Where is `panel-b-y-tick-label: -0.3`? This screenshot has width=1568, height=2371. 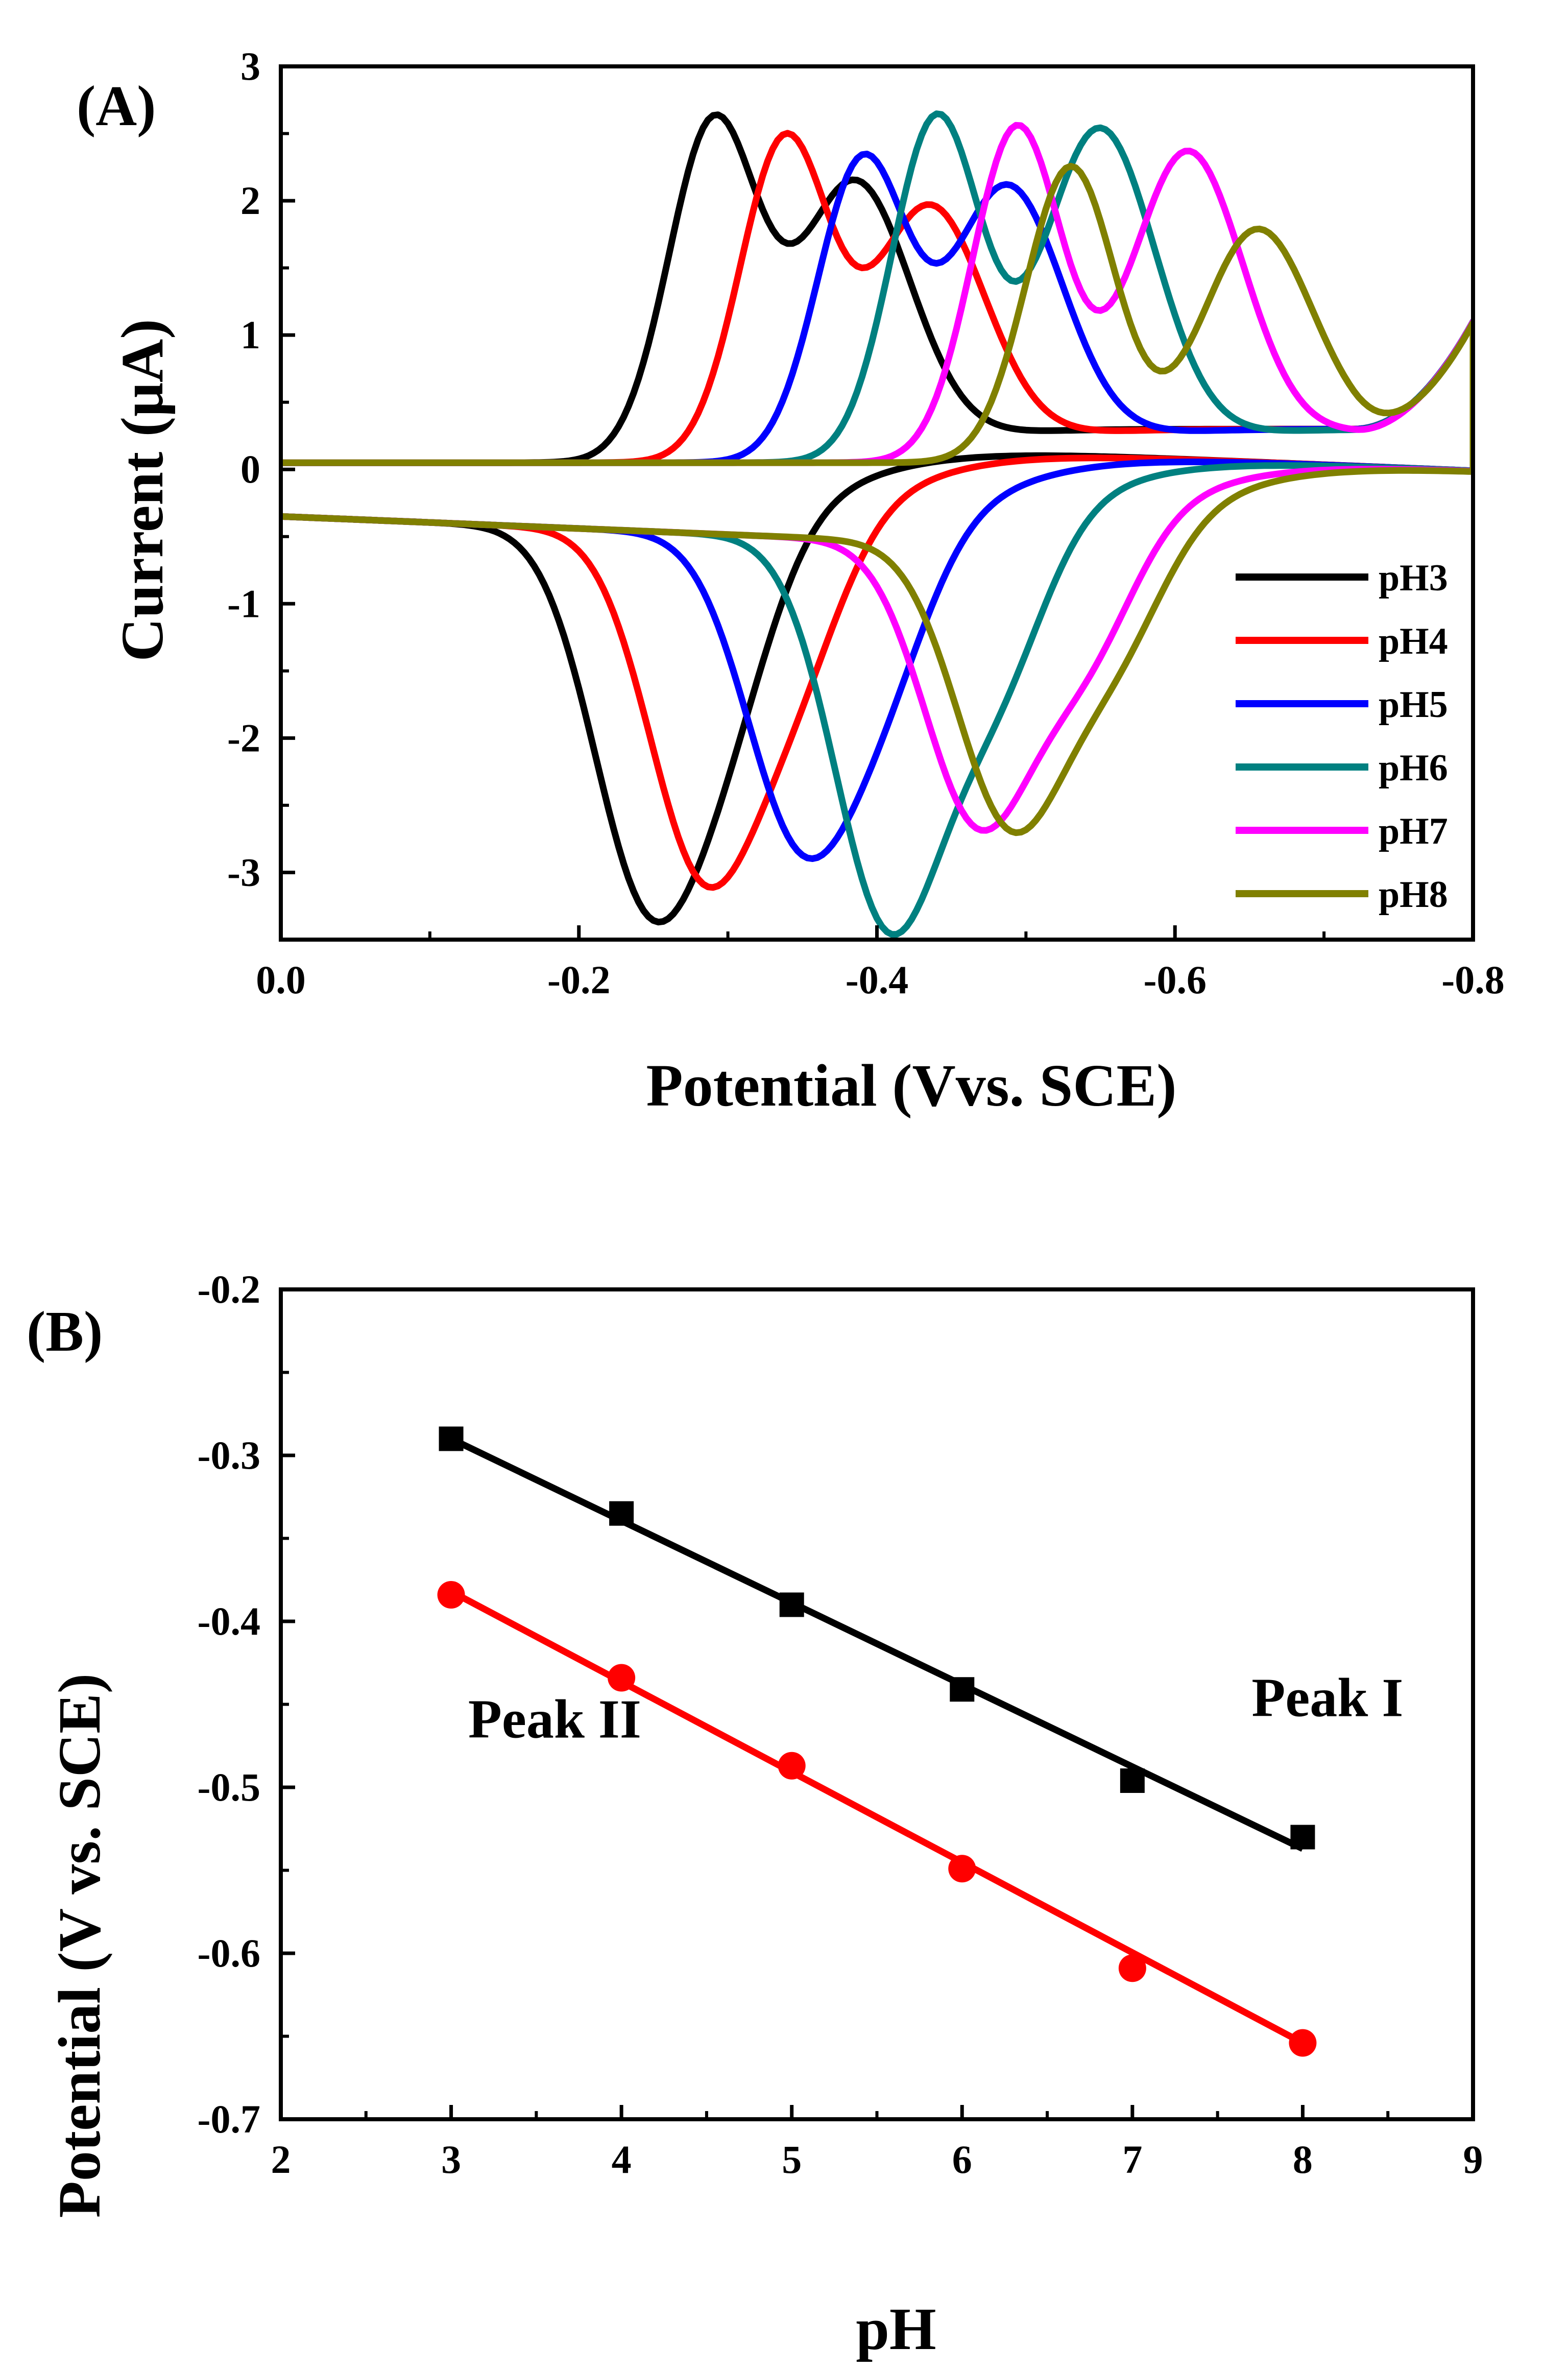
panel-b-y-tick-label: -0.3 is located at coordinates (229, 1455).